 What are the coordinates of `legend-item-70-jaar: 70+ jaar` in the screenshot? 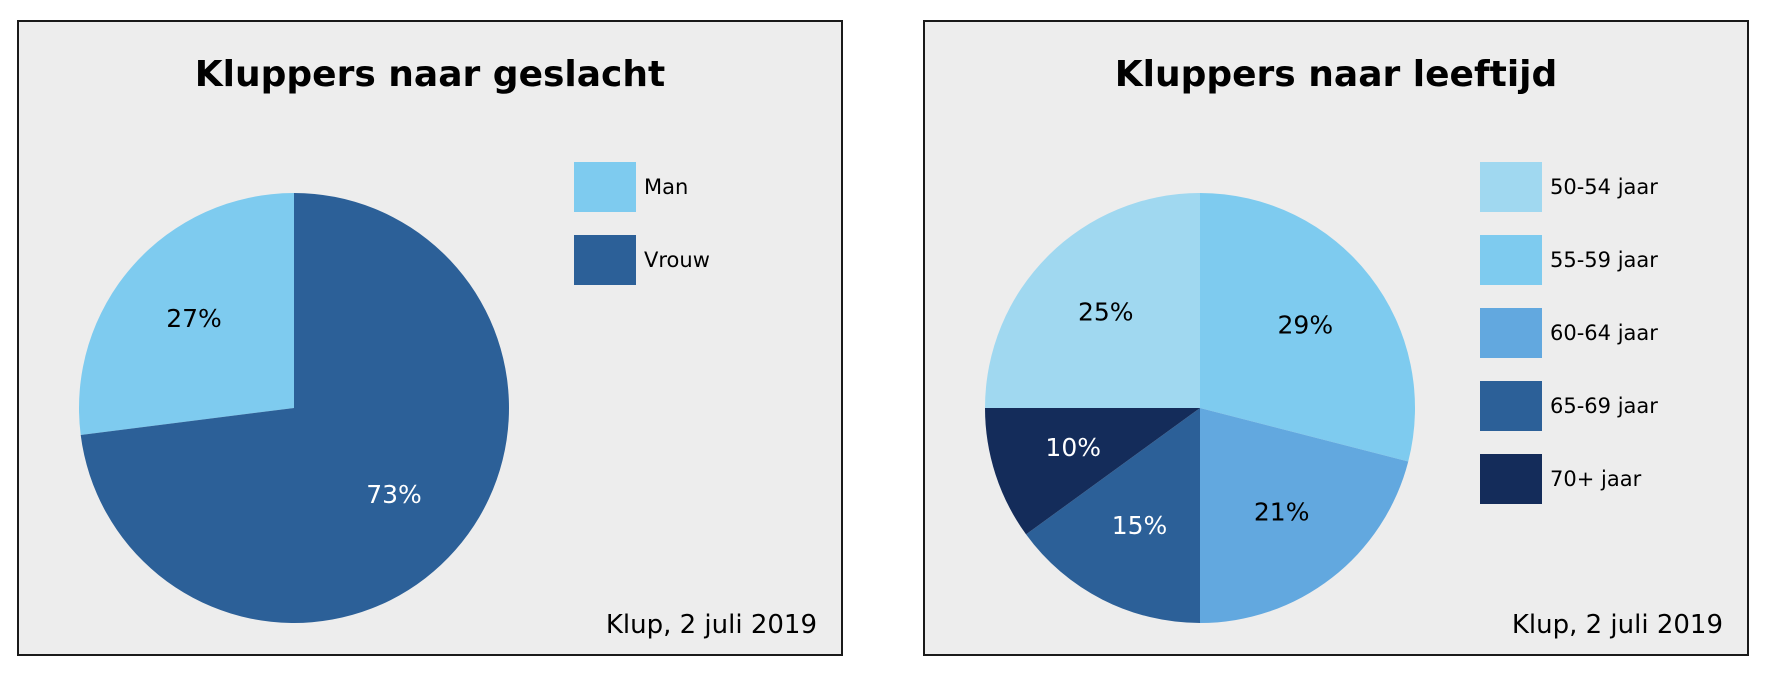 It's located at (1569, 479).